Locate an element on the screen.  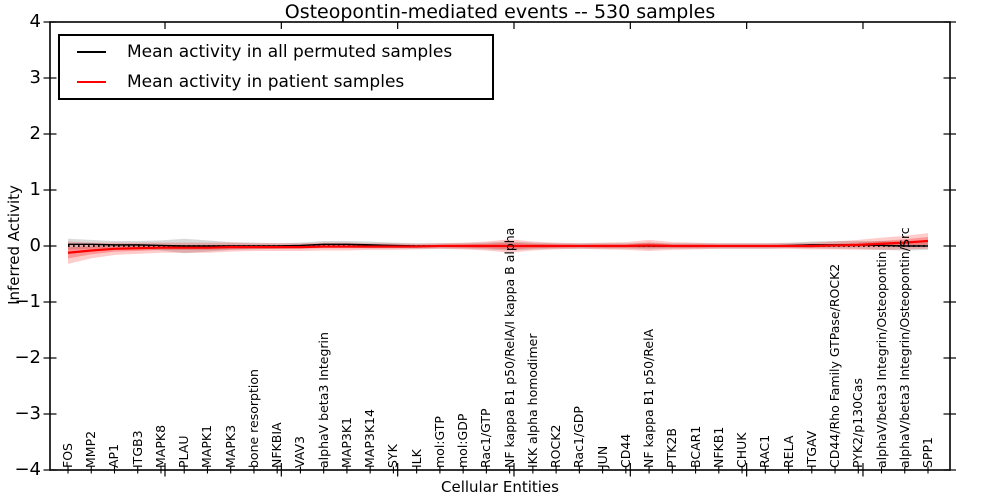
y-tick-label: −2 is located at coordinates (27, 357).